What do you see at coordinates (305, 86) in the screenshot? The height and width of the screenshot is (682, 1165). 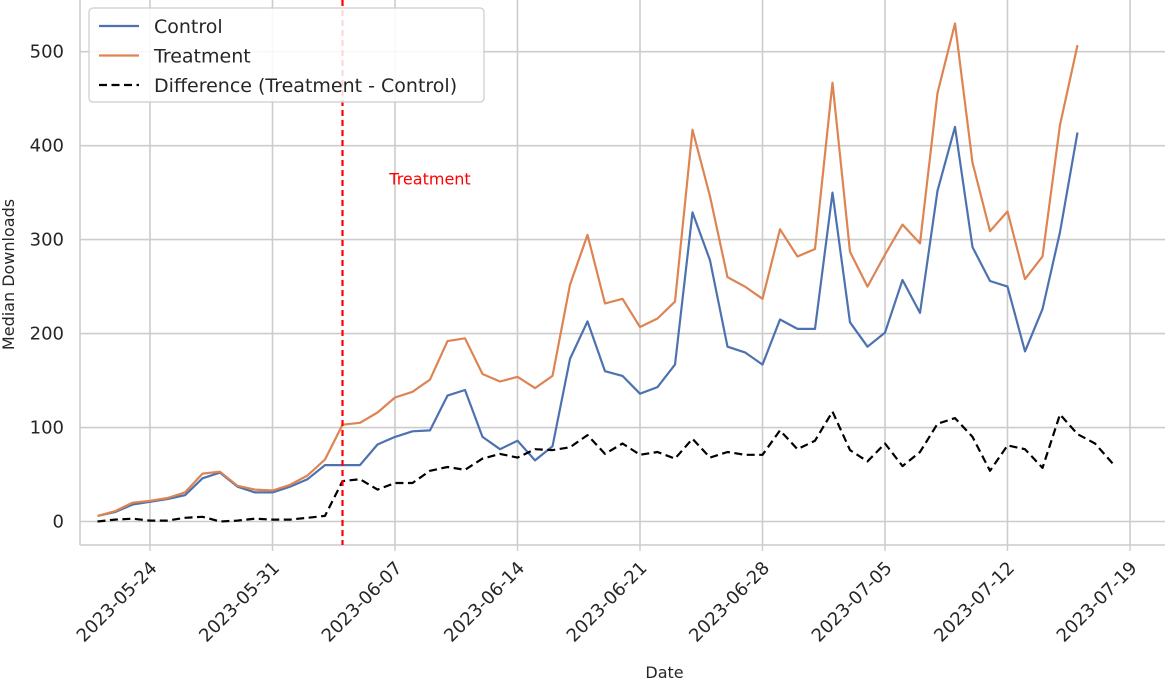 I see `legend-label-difference: Difference (Treatment - Control)` at bounding box center [305, 86].